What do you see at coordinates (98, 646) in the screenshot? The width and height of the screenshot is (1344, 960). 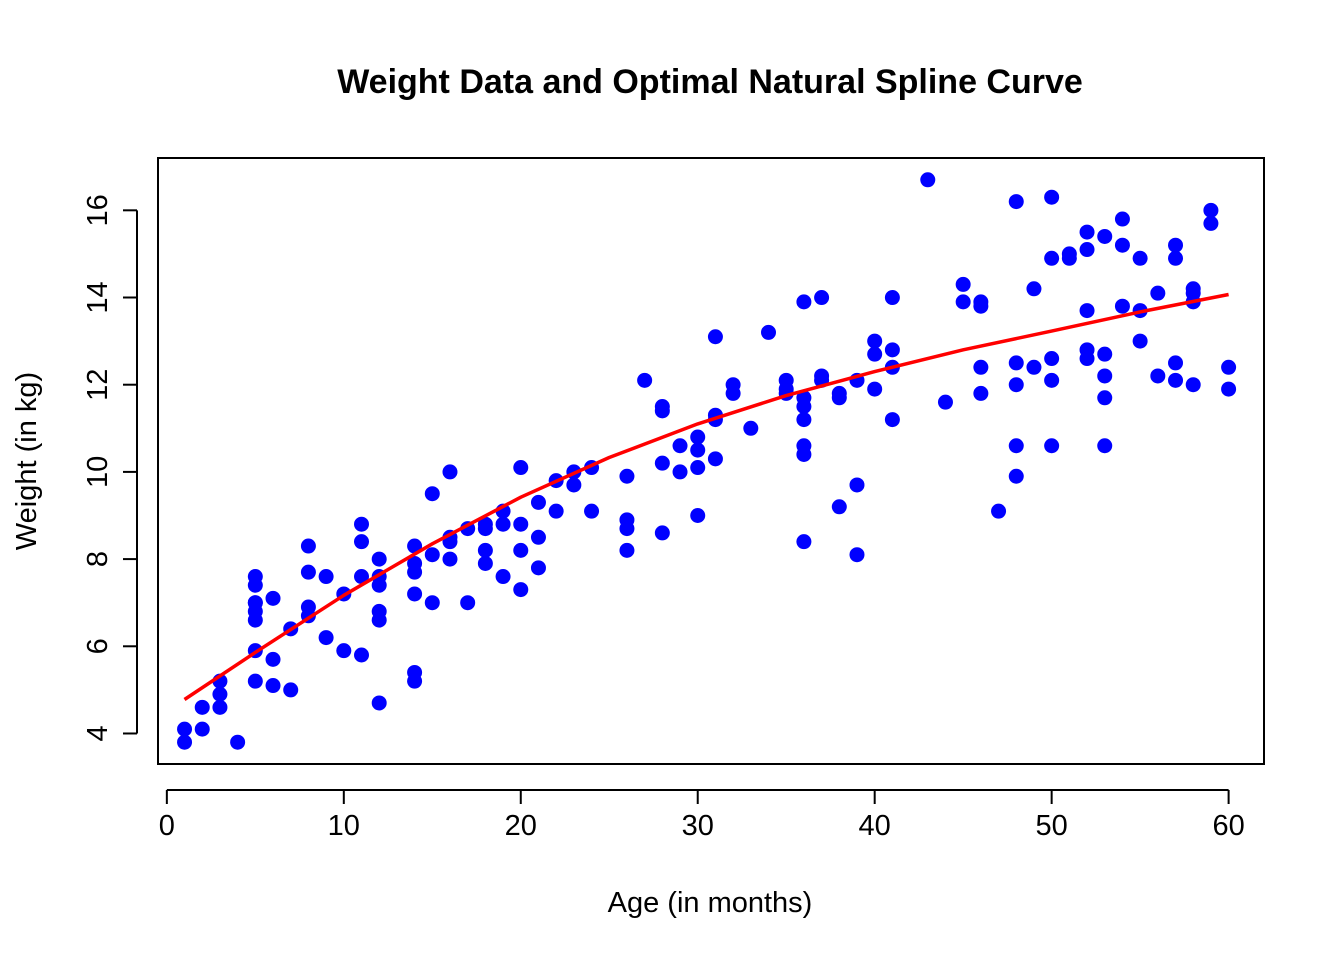 I see `y-tick-label: 6` at bounding box center [98, 646].